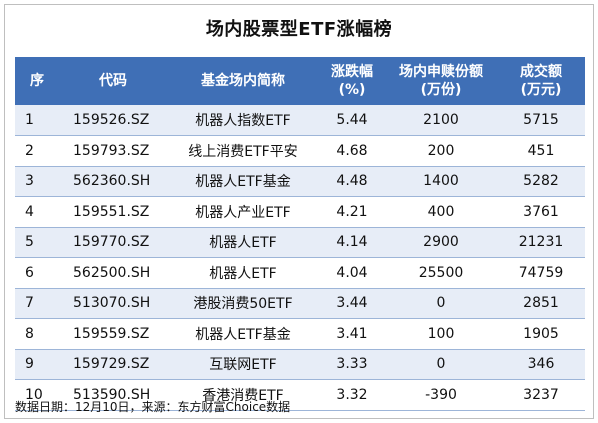 The width and height of the screenshot is (598, 423). Describe the element at coordinates (441, 72) in the screenshot. I see `header-shares-title: 场内申赎份额` at that location.